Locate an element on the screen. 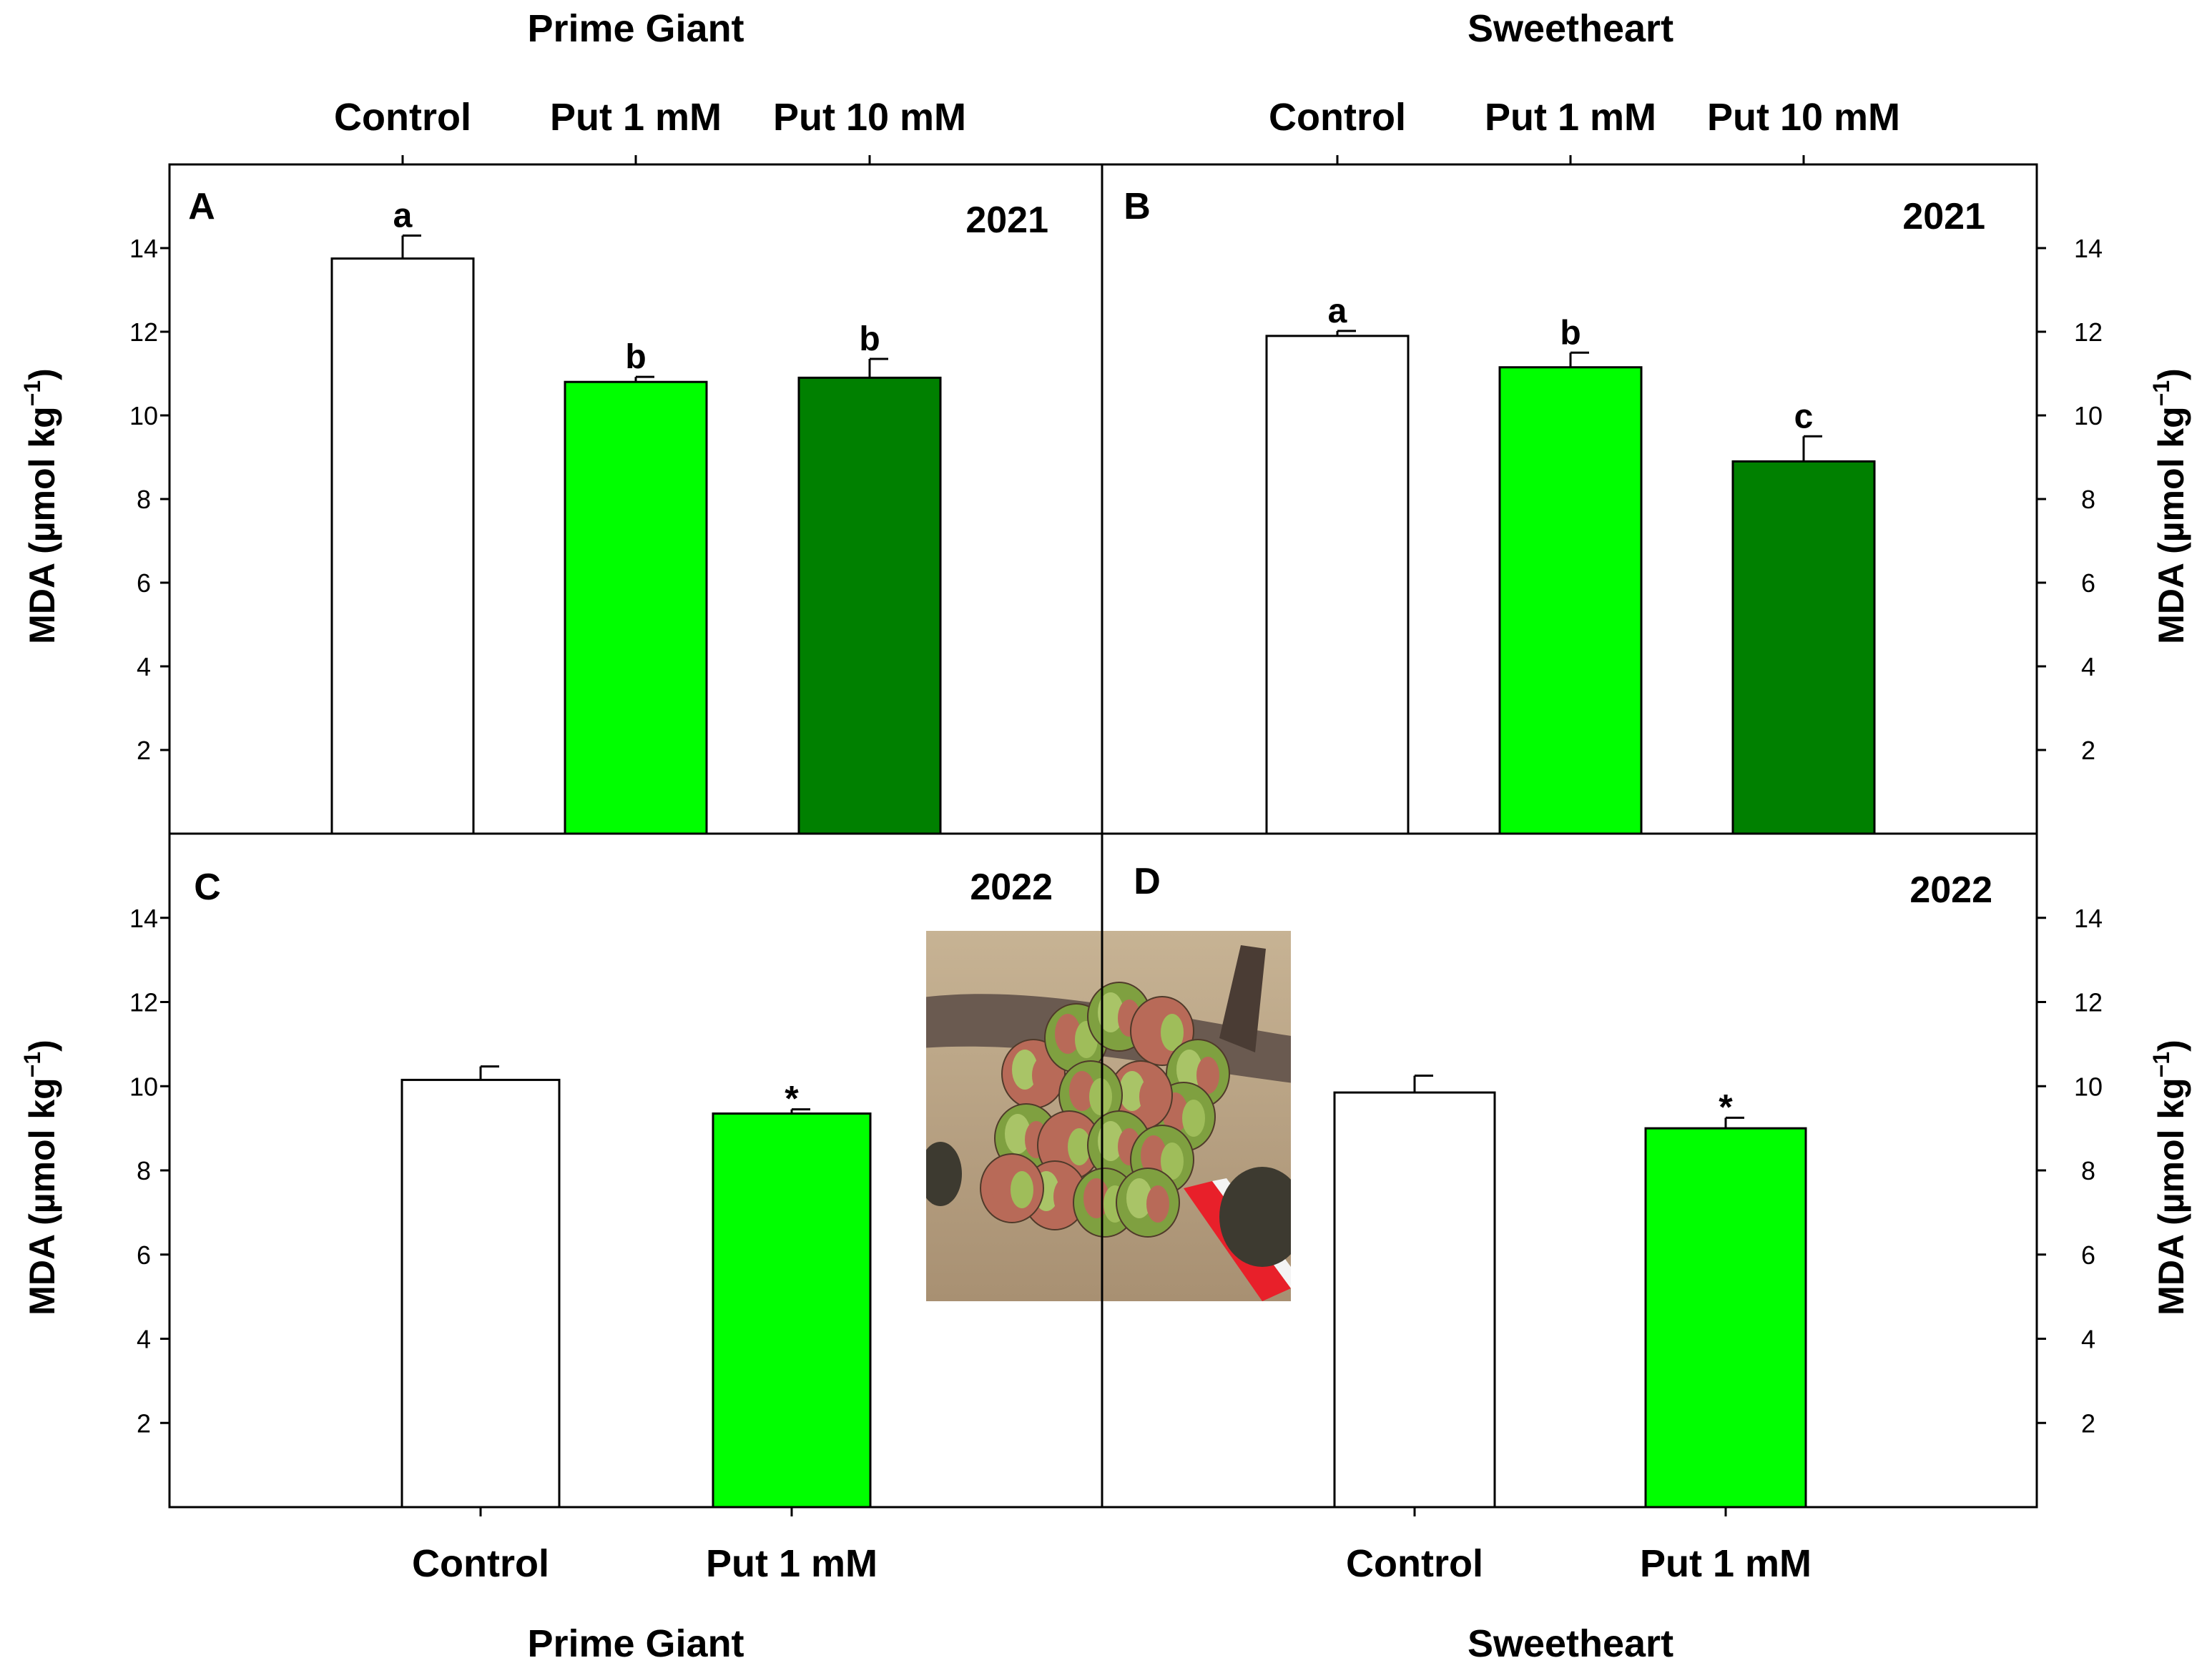 This screenshot has width=2212, height=1673. dry-bud is located at coordinates (1242, 999).